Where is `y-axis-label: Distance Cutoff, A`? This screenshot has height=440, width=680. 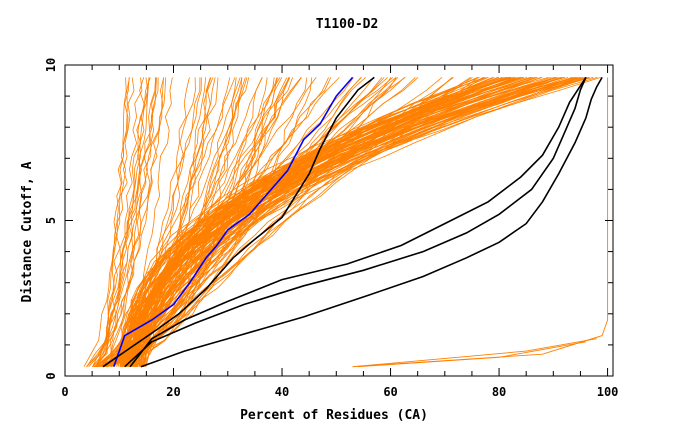
y-axis-label: Distance Cutoff, A is located at coordinates (27, 231).